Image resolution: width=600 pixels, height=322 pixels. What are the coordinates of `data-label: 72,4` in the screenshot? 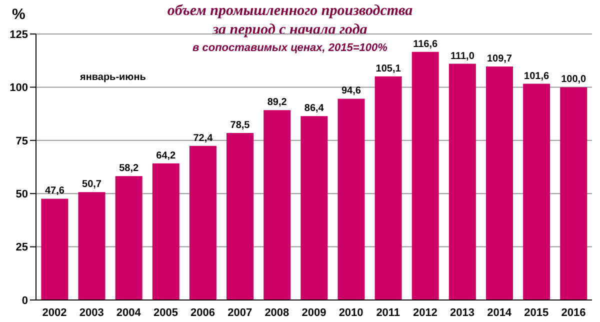 It's located at (203, 138).